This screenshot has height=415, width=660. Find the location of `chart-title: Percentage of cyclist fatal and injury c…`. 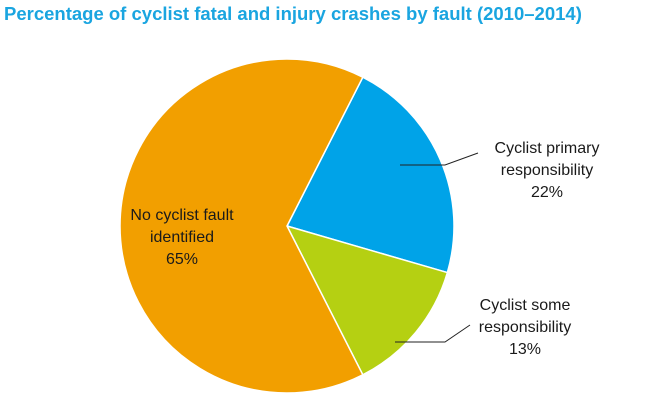

chart-title: Percentage of cyclist fatal and injury c… is located at coordinates (293, 13).